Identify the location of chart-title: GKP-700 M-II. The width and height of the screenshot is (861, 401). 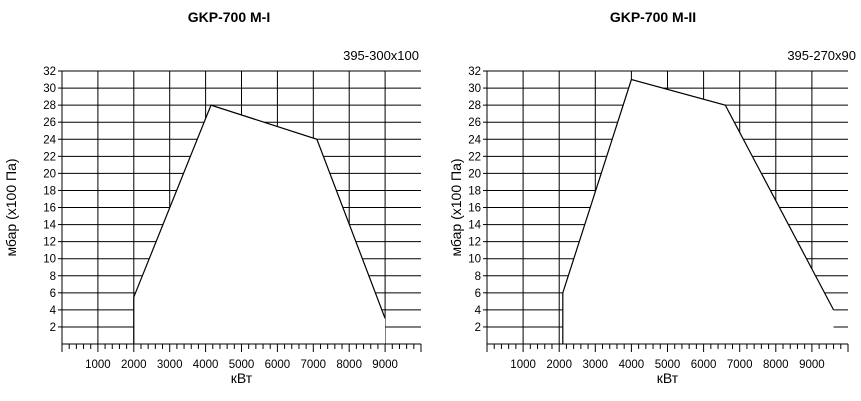
(653, 17).